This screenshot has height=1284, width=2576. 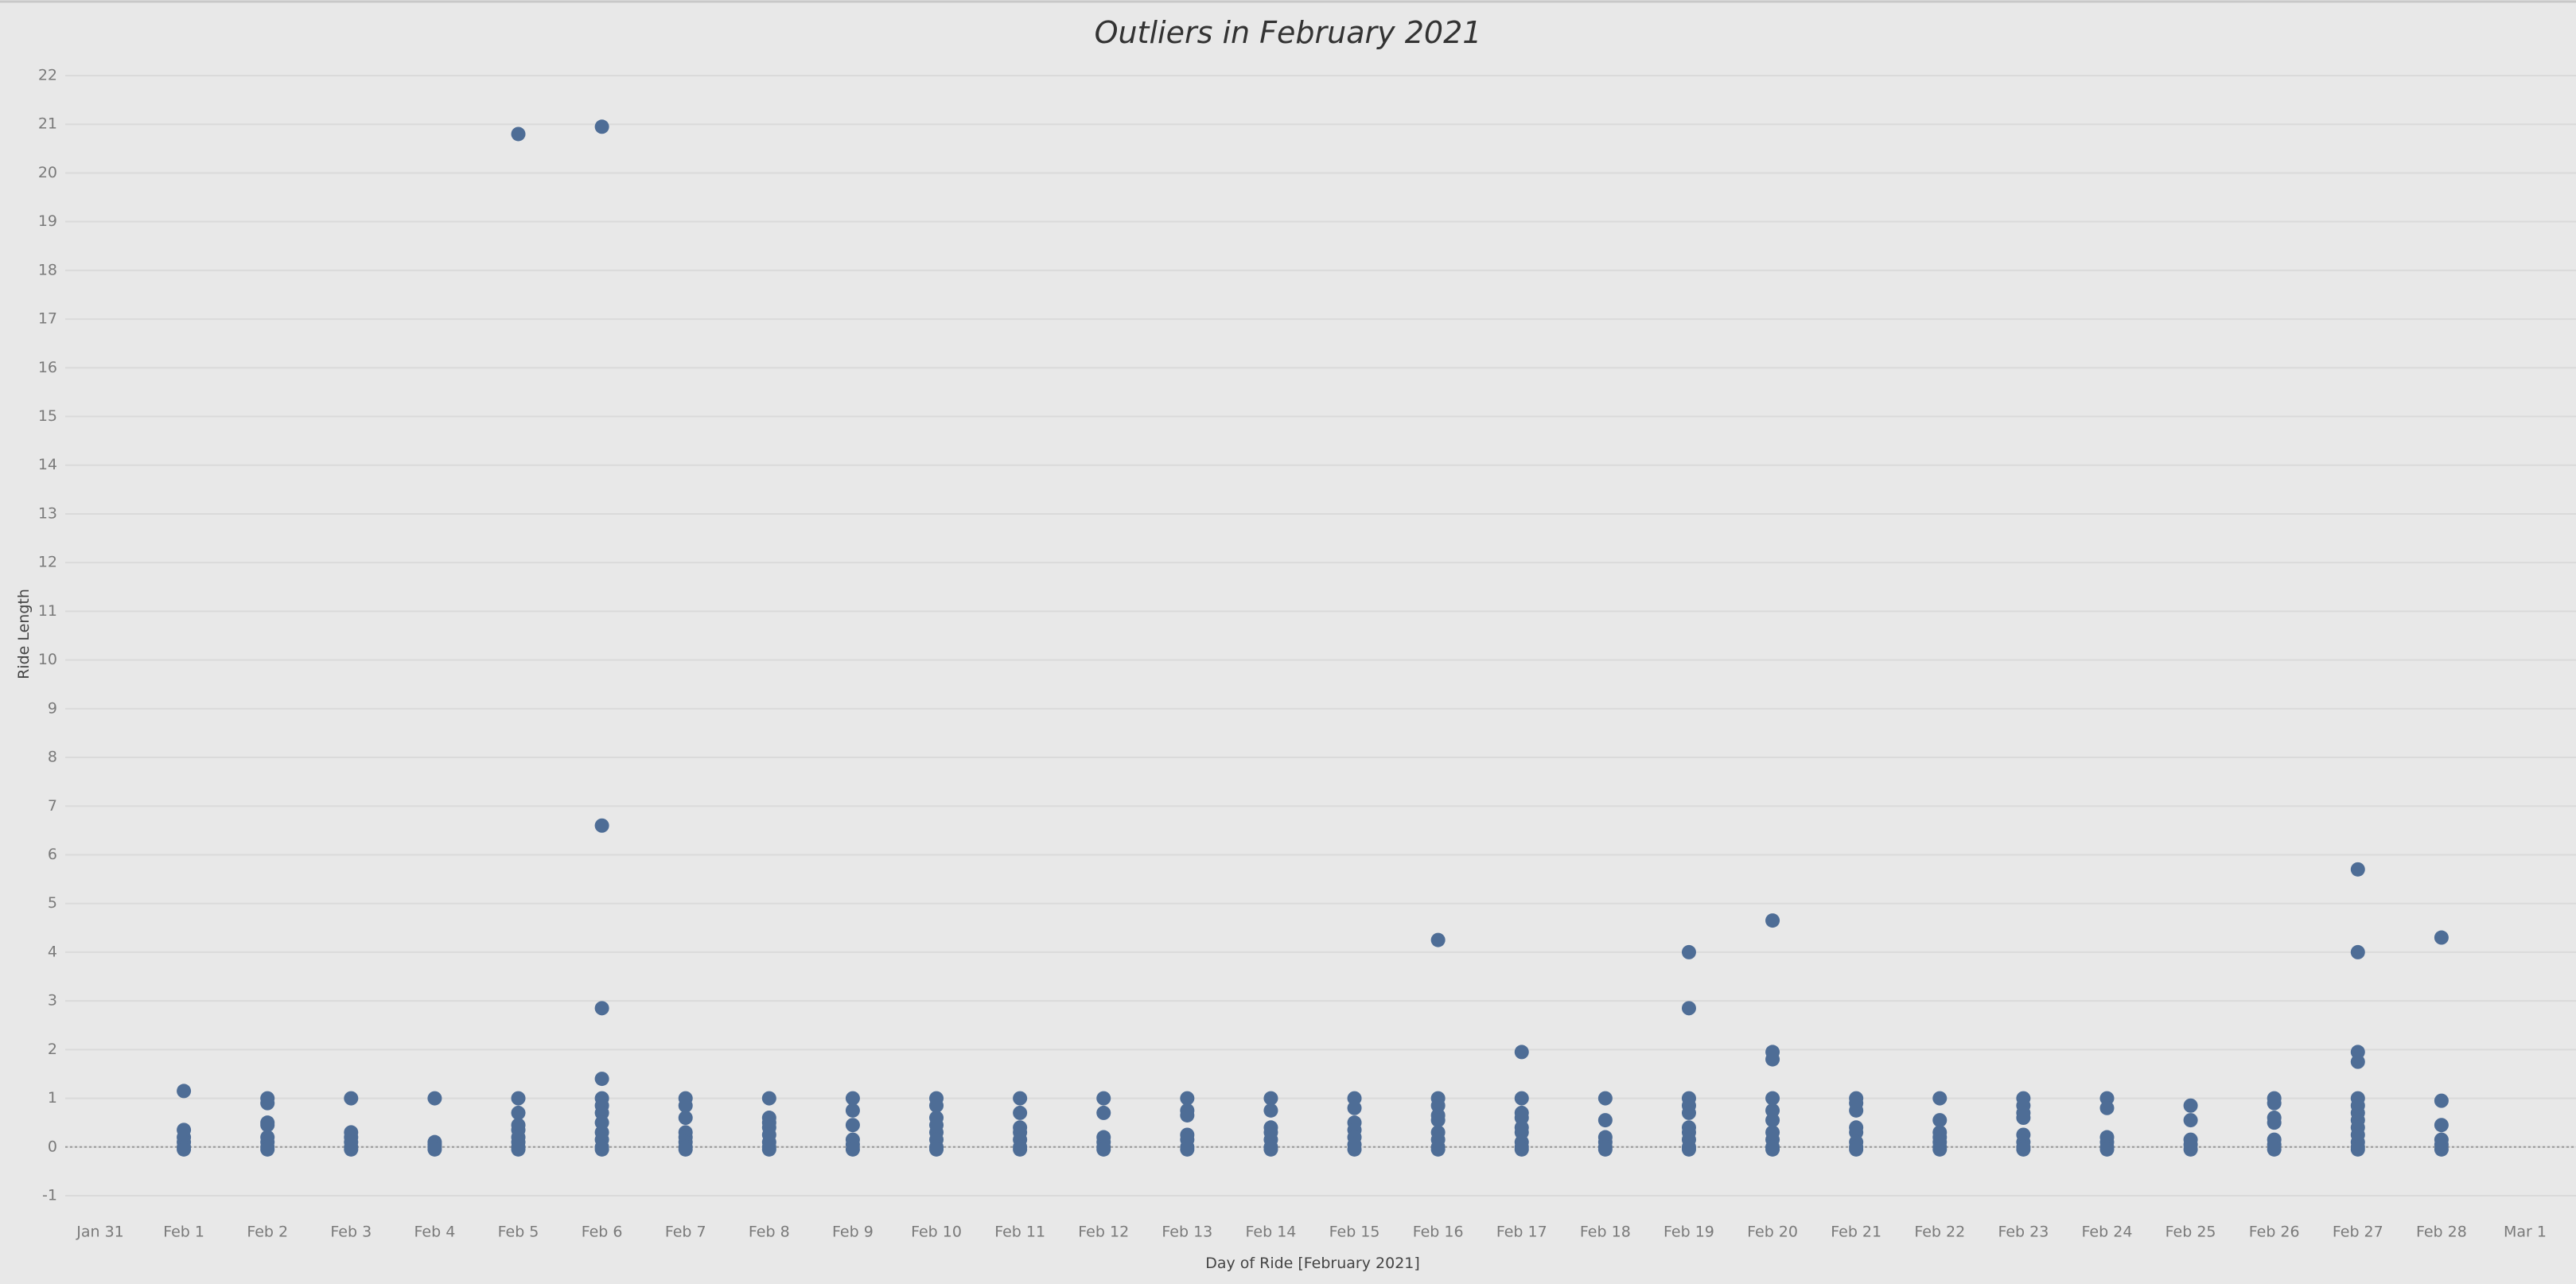 What do you see at coordinates (1103, 1232) in the screenshot?
I see `x-tick-label: Feb 12` at bounding box center [1103, 1232].